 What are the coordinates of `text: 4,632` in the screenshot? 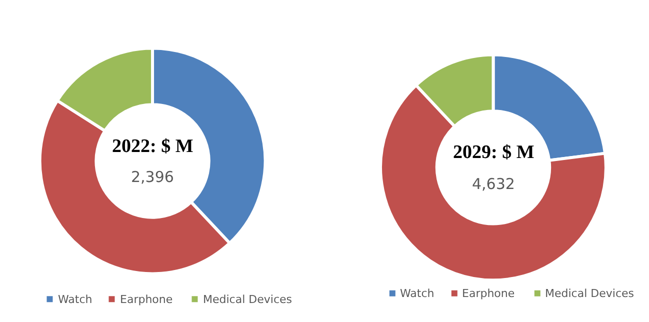 It's located at (493, 184).